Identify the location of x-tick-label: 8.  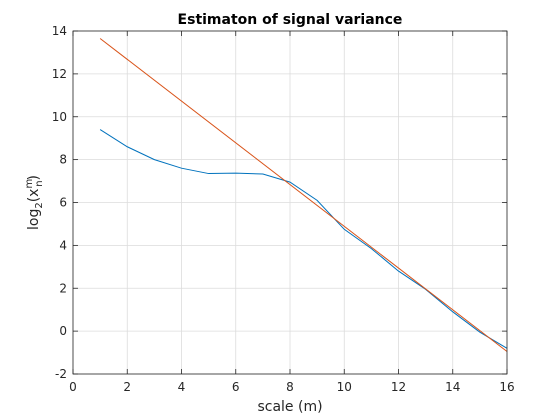
(290, 387).